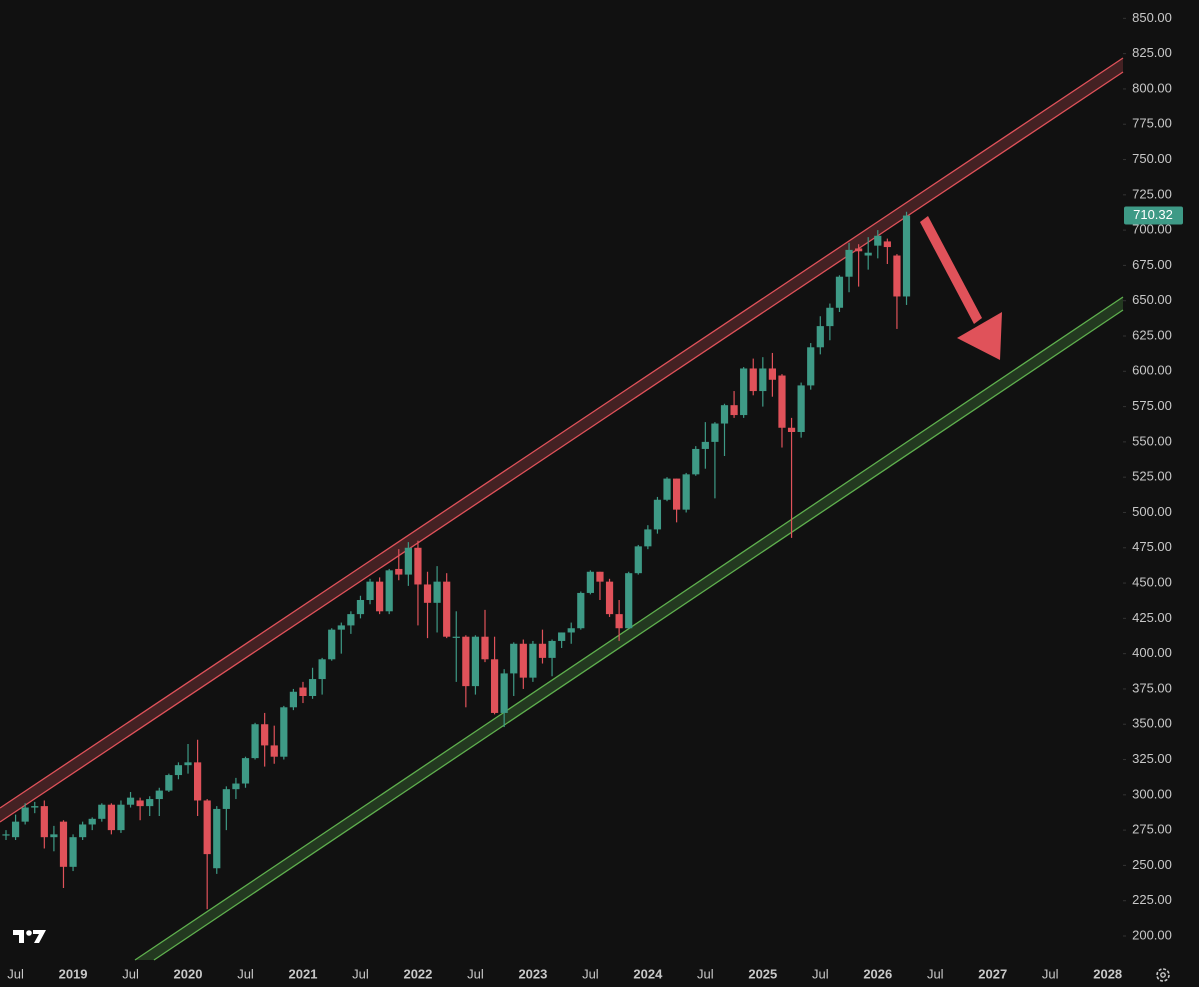 The height and width of the screenshot is (987, 1199). What do you see at coordinates (1152, 864) in the screenshot?
I see `y-tick-label: 250.00` at bounding box center [1152, 864].